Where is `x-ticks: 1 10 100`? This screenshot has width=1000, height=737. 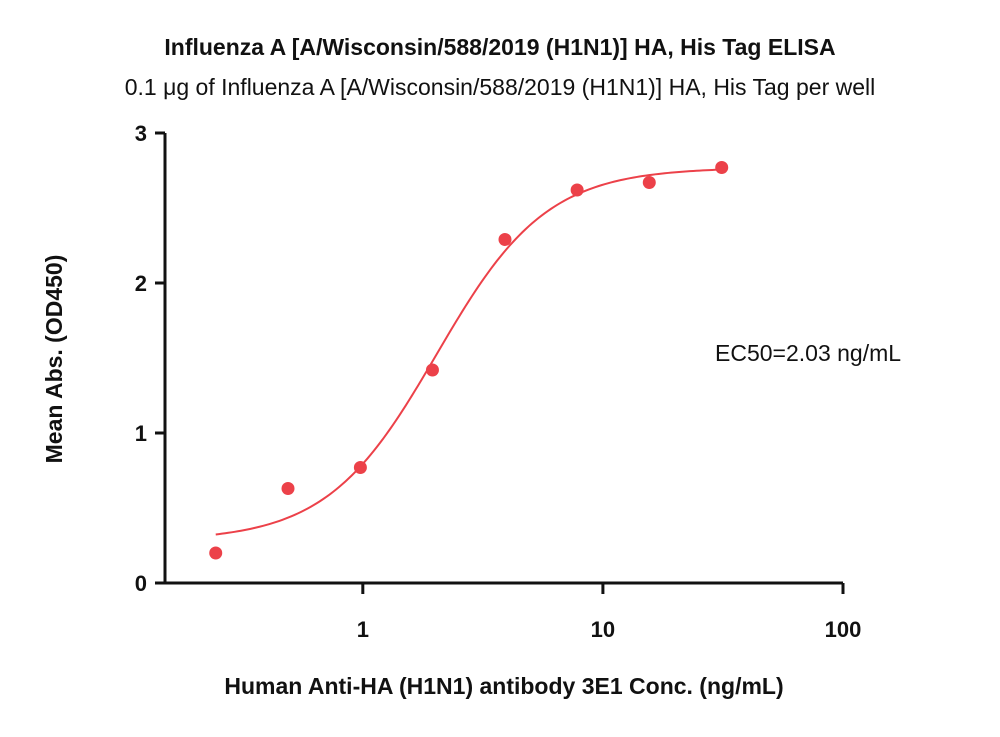
x-ticks: 1 10 100 is located at coordinates (609, 612).